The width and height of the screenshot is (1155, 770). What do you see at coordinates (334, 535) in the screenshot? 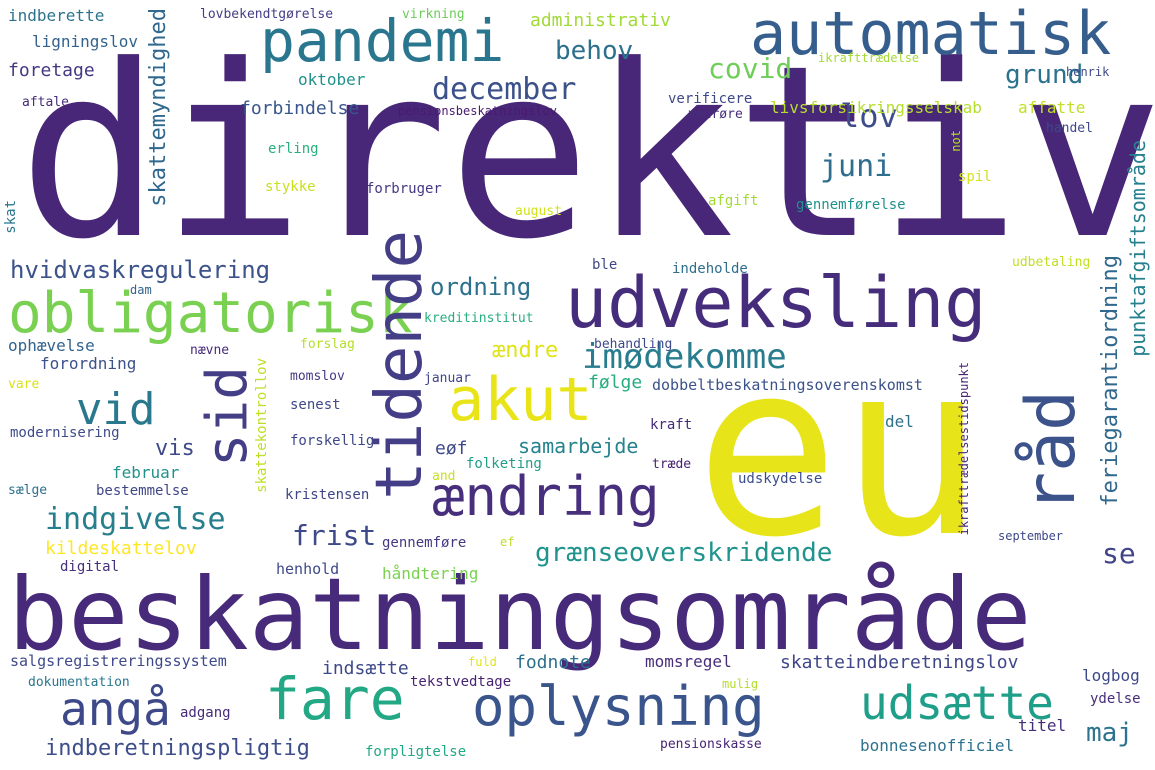
I see `word-frist: frist` at bounding box center [334, 535].